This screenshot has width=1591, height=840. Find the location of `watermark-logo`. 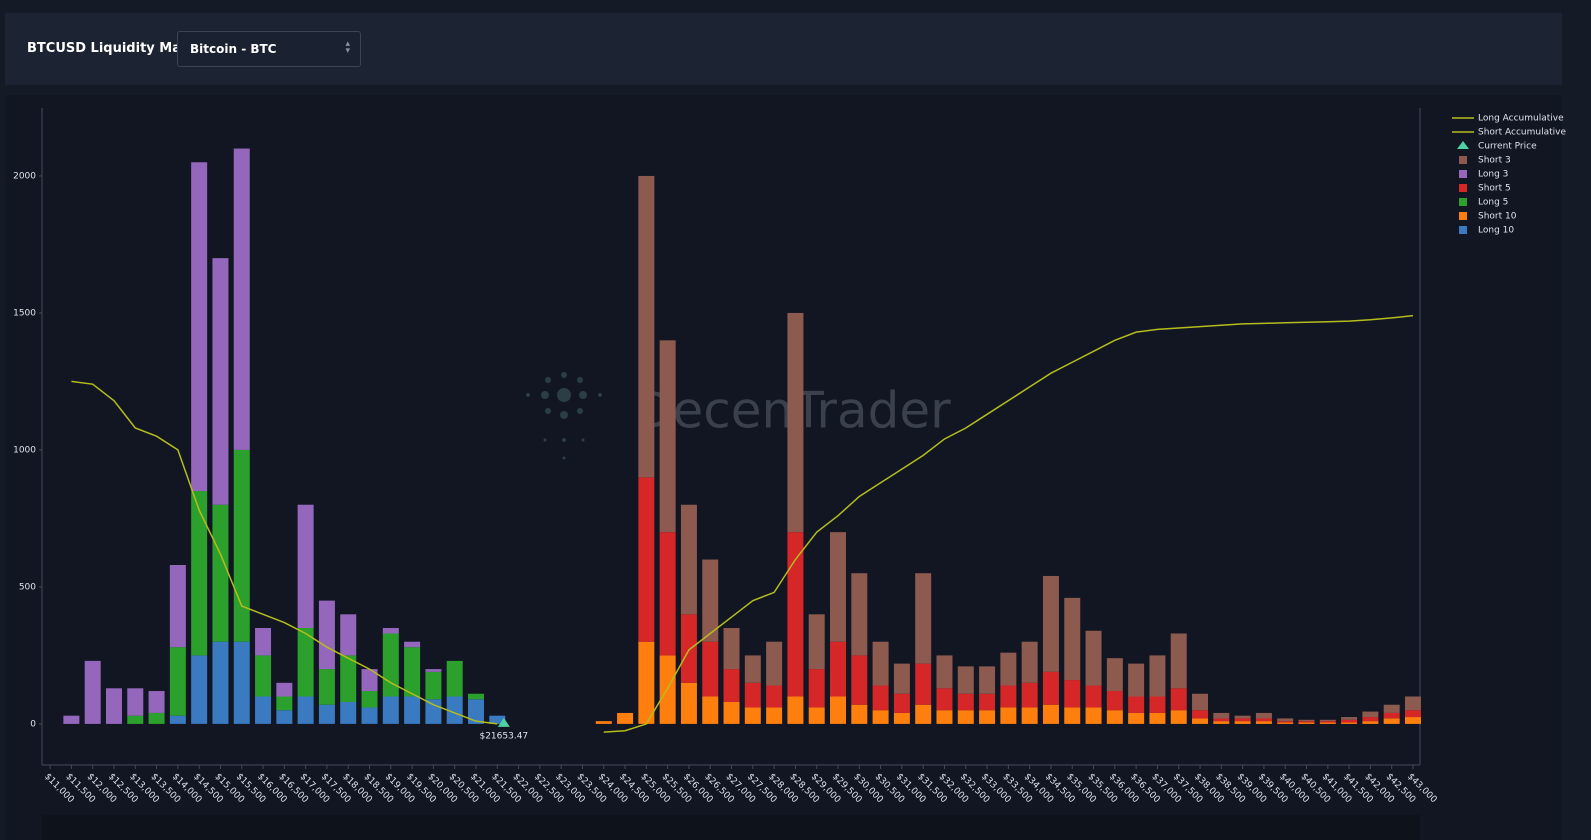

watermark-logo is located at coordinates (564, 416).